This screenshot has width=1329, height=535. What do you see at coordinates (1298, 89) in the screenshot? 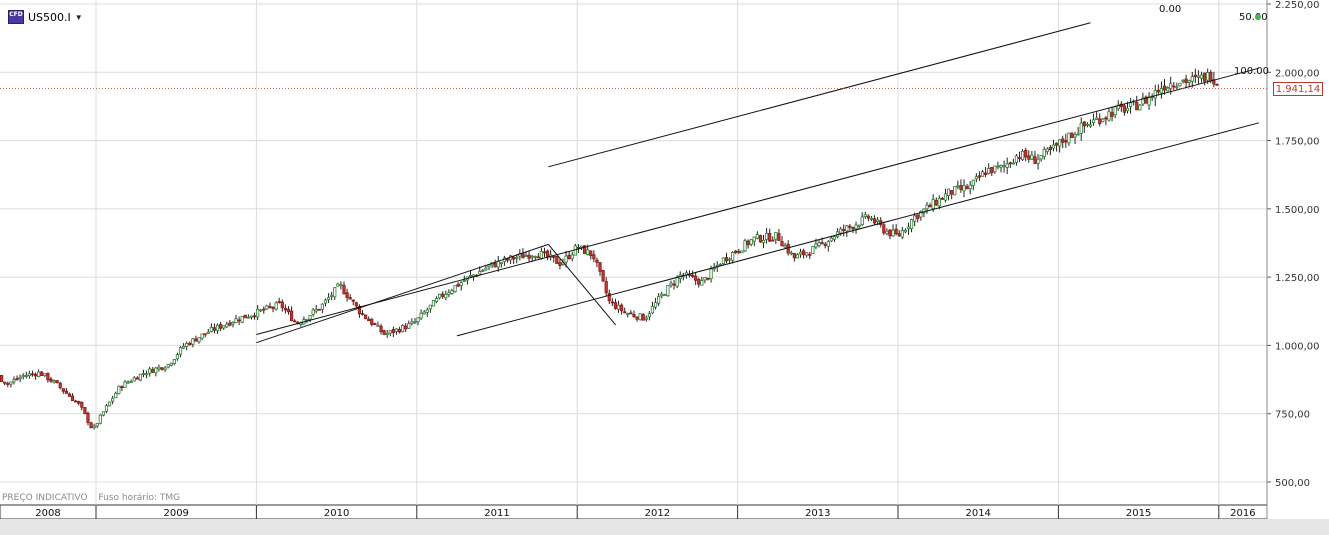
I see `current-price-tag: 1.941,14` at bounding box center [1298, 89].